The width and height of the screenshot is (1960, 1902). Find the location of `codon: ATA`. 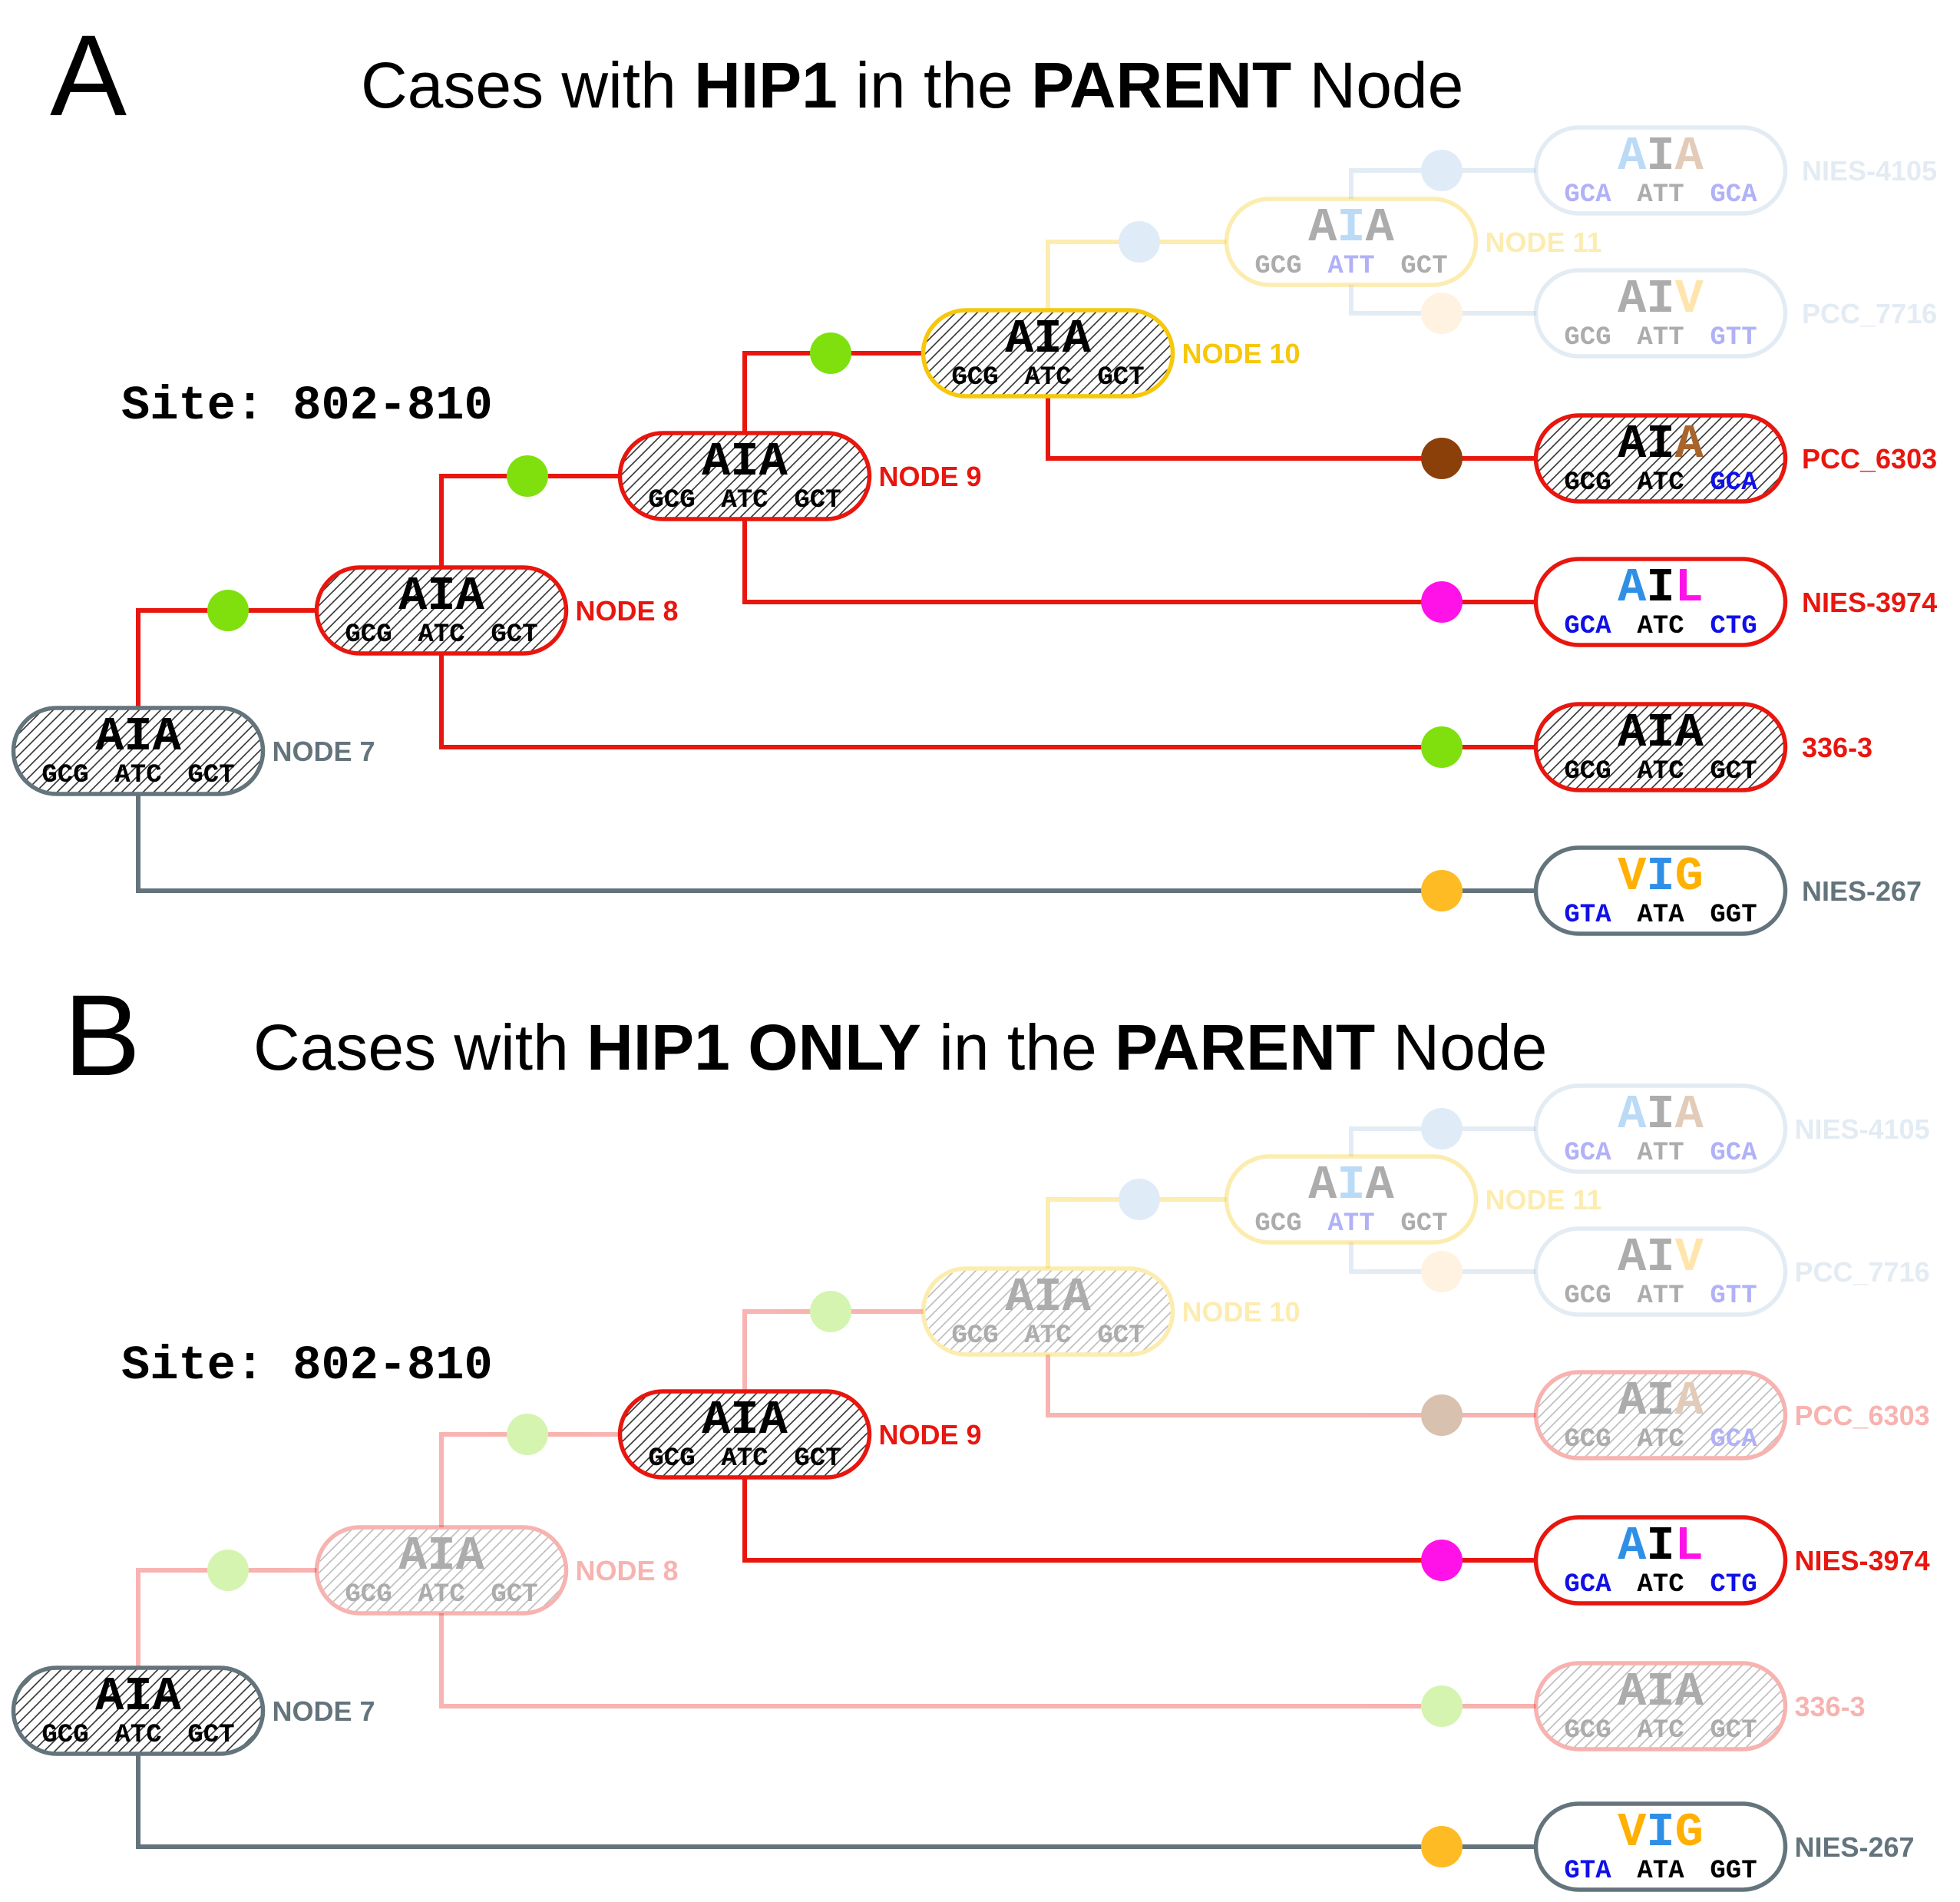

codon: ATA is located at coordinates (1660, 1871).